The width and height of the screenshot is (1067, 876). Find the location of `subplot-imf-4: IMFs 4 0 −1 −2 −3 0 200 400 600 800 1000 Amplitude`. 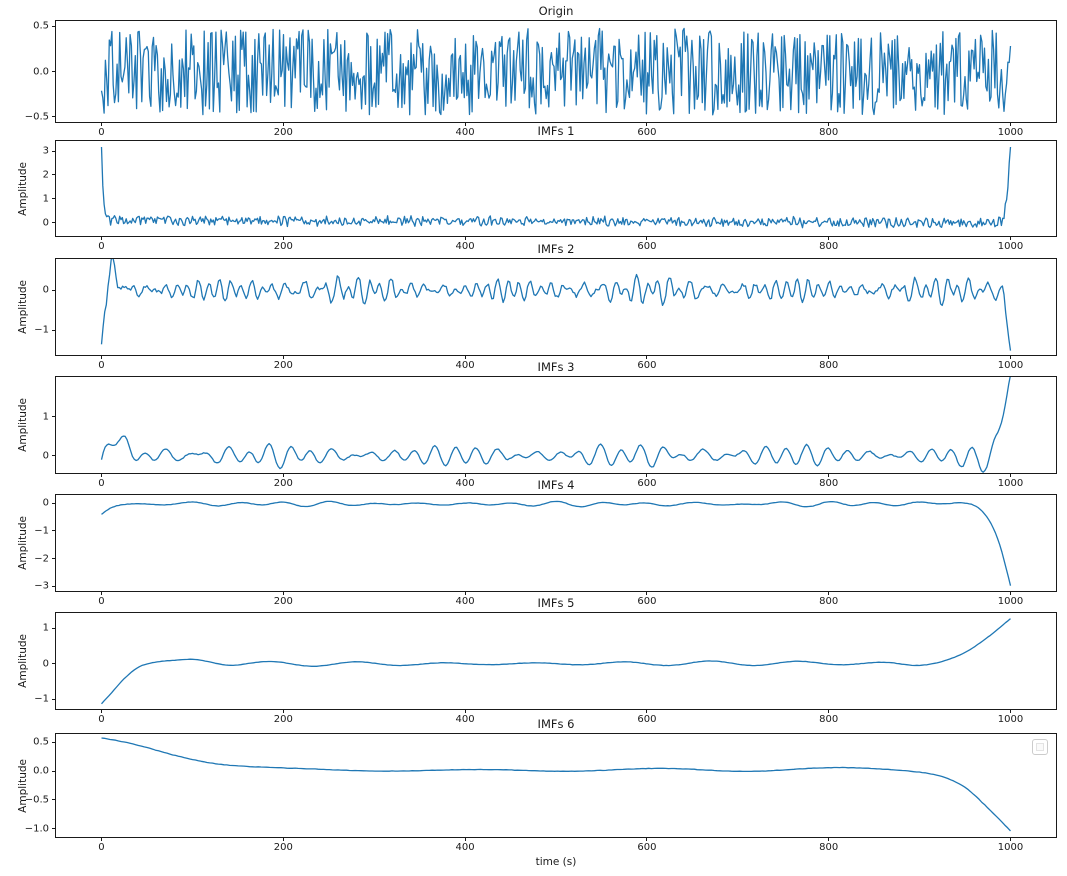

subplot-imf-4: IMFs 4 0 −1 −2 −3 0 200 400 600 800 1000 Amplitude is located at coordinates (537, 542).